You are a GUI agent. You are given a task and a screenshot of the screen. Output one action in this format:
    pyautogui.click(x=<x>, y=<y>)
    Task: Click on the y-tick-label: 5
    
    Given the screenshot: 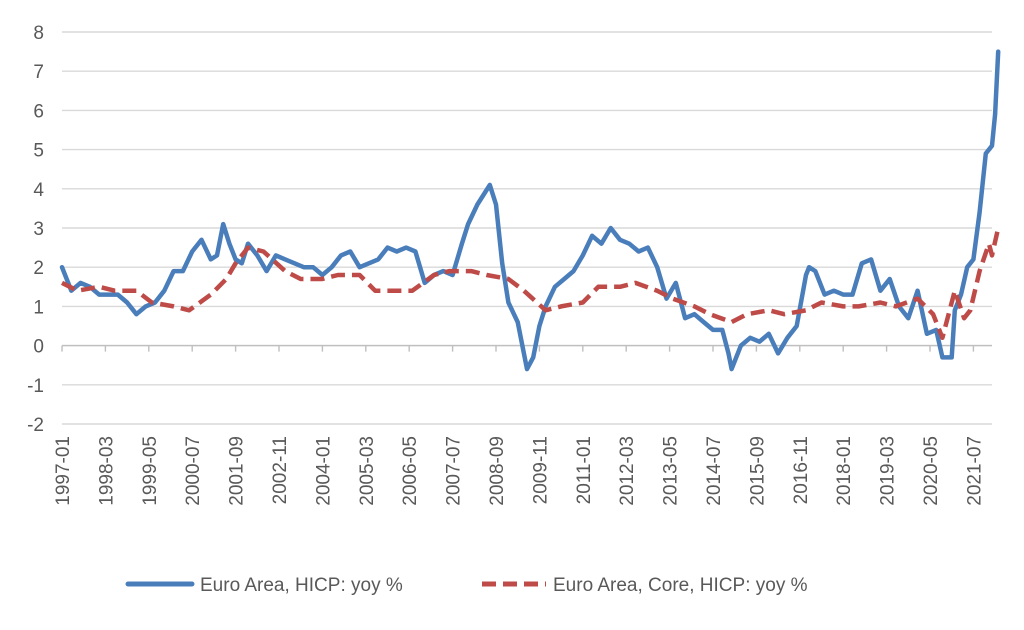 What is the action you would take?
    pyautogui.click(x=38, y=151)
    